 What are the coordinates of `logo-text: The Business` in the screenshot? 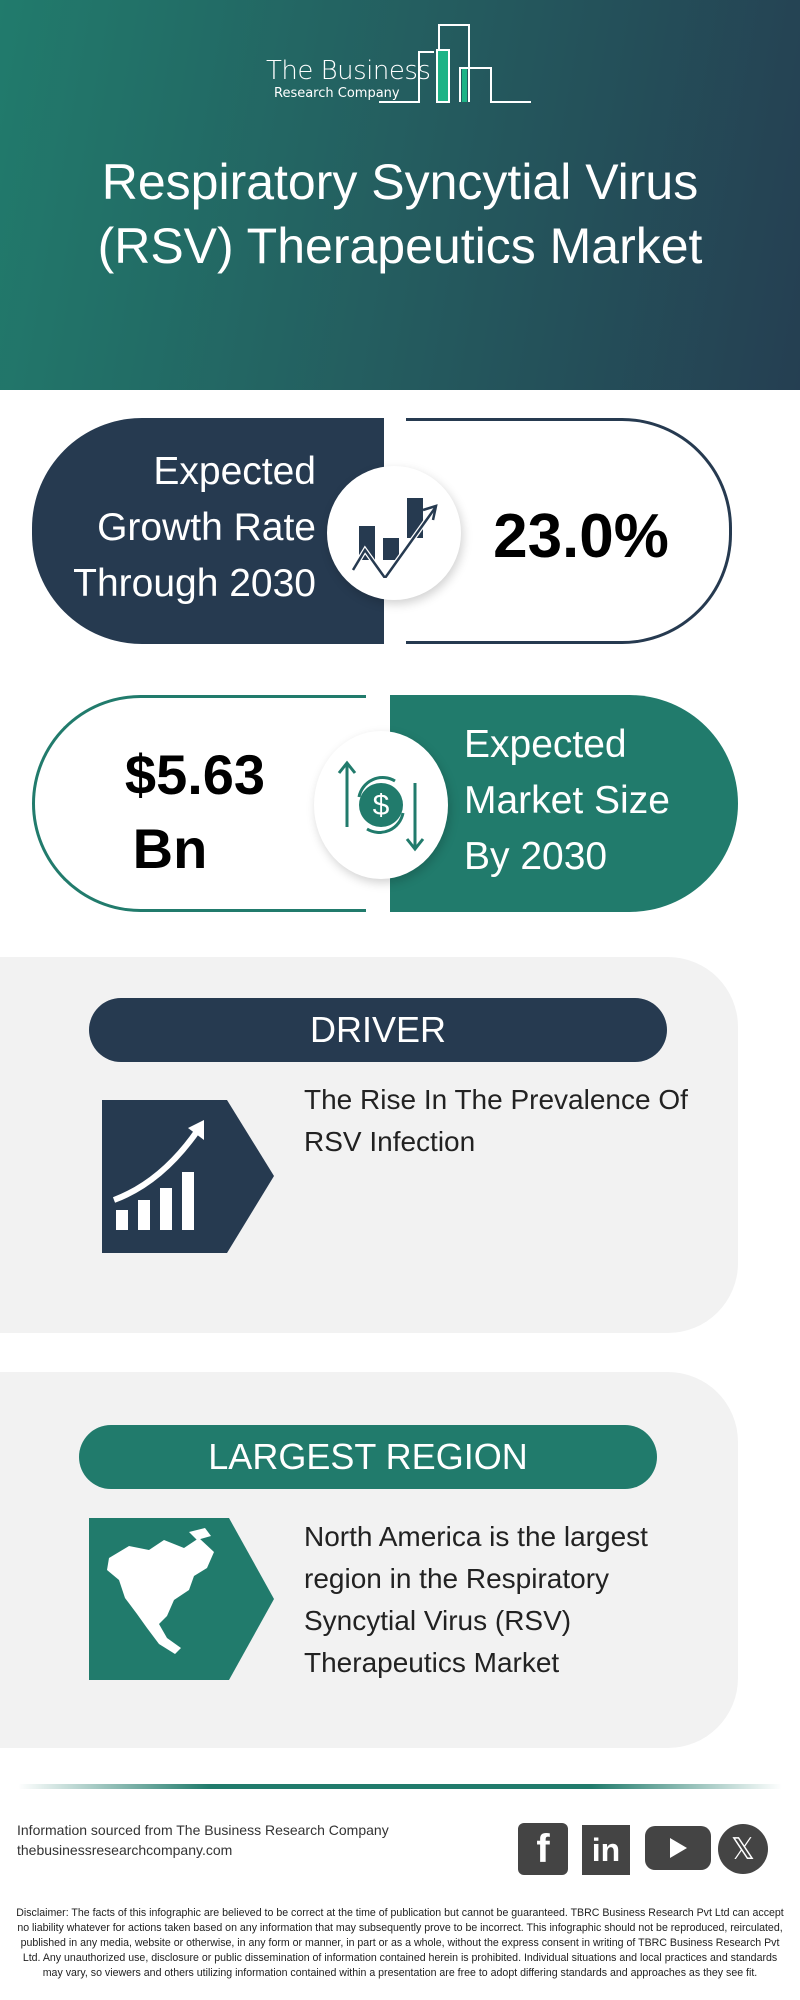 It's located at (348, 71).